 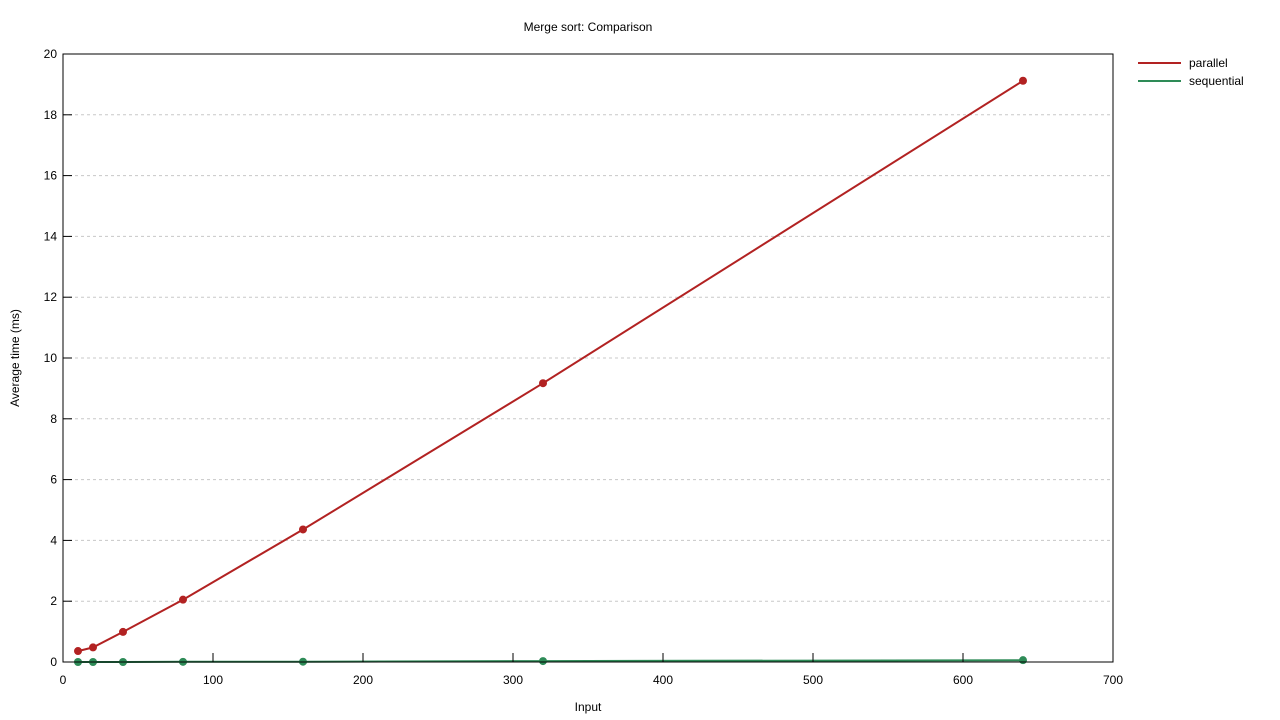 I want to click on y-tick-label: 14, so click(x=51, y=236).